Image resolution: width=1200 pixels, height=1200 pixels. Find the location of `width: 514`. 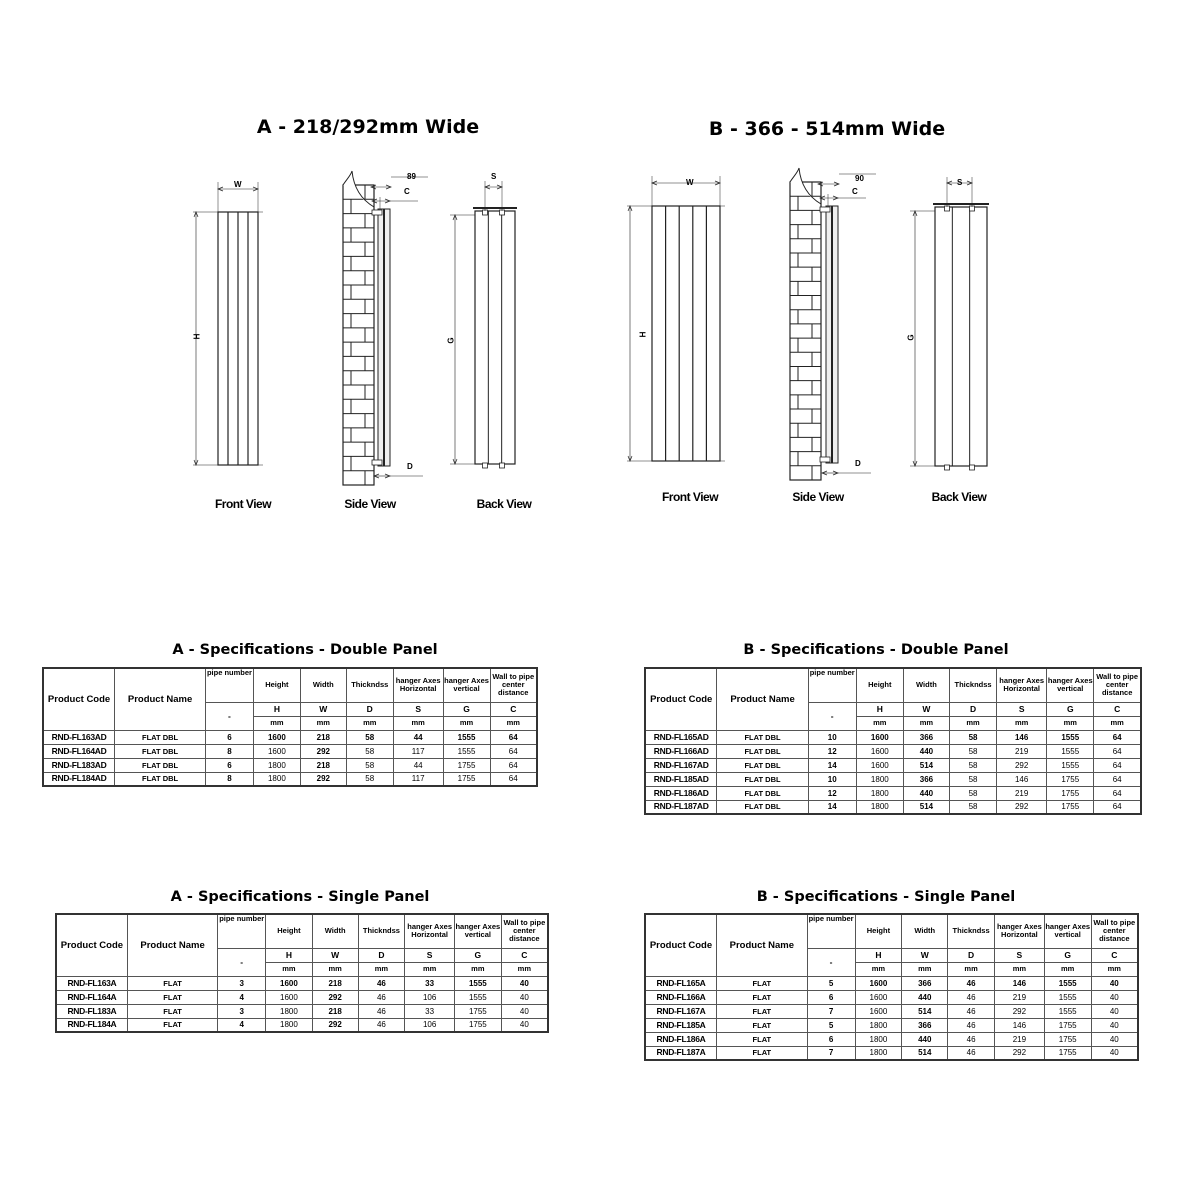

width: 514 is located at coordinates (926, 765).